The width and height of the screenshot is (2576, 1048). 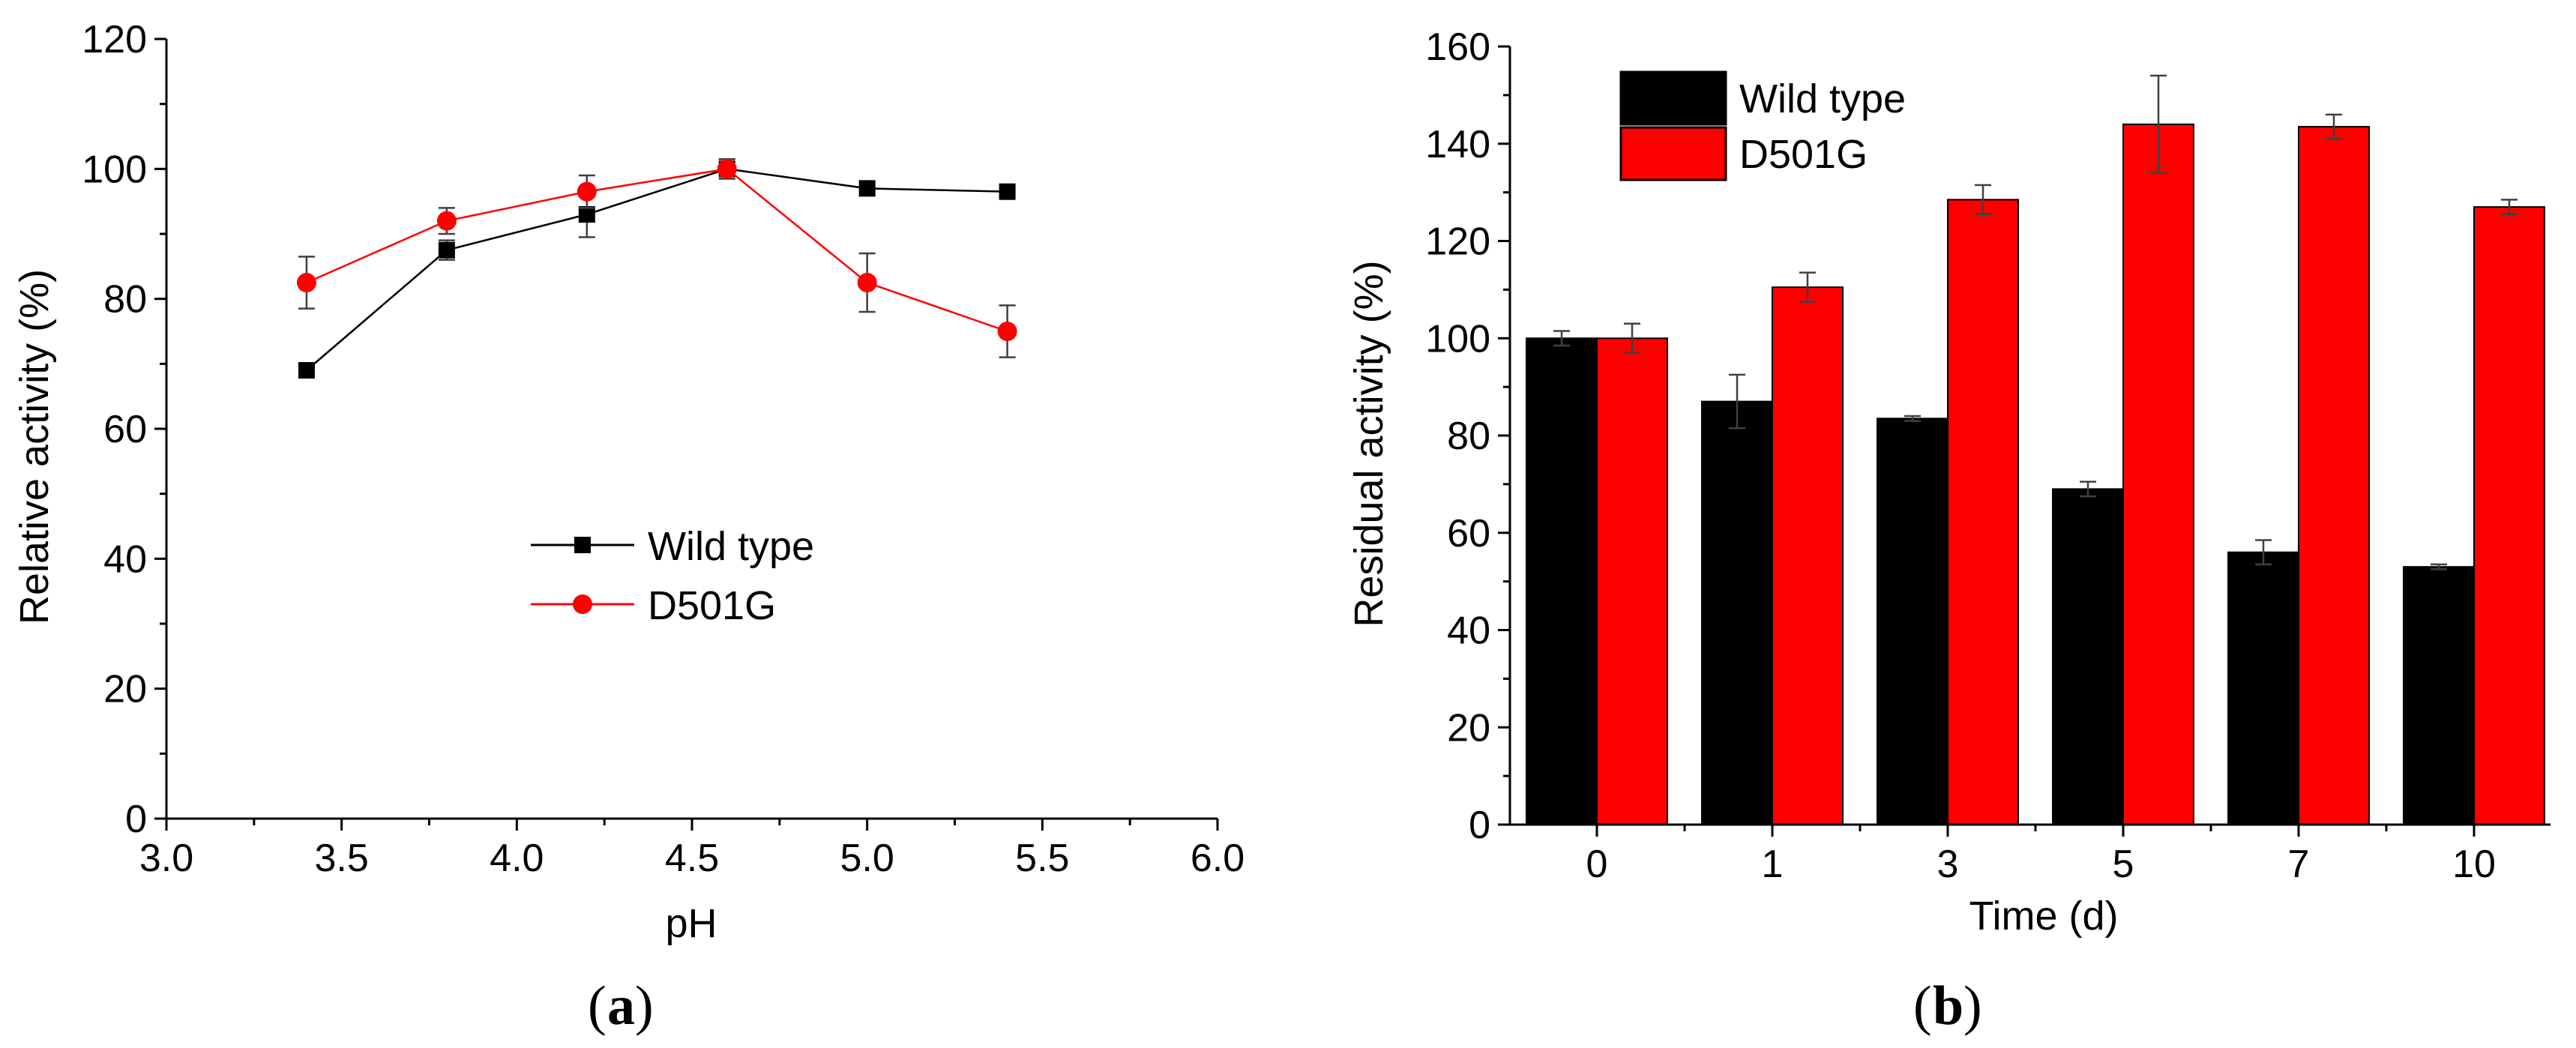 What do you see at coordinates (1479, 826) in the screenshot?
I see `chart-b-y-tick-label: 0` at bounding box center [1479, 826].